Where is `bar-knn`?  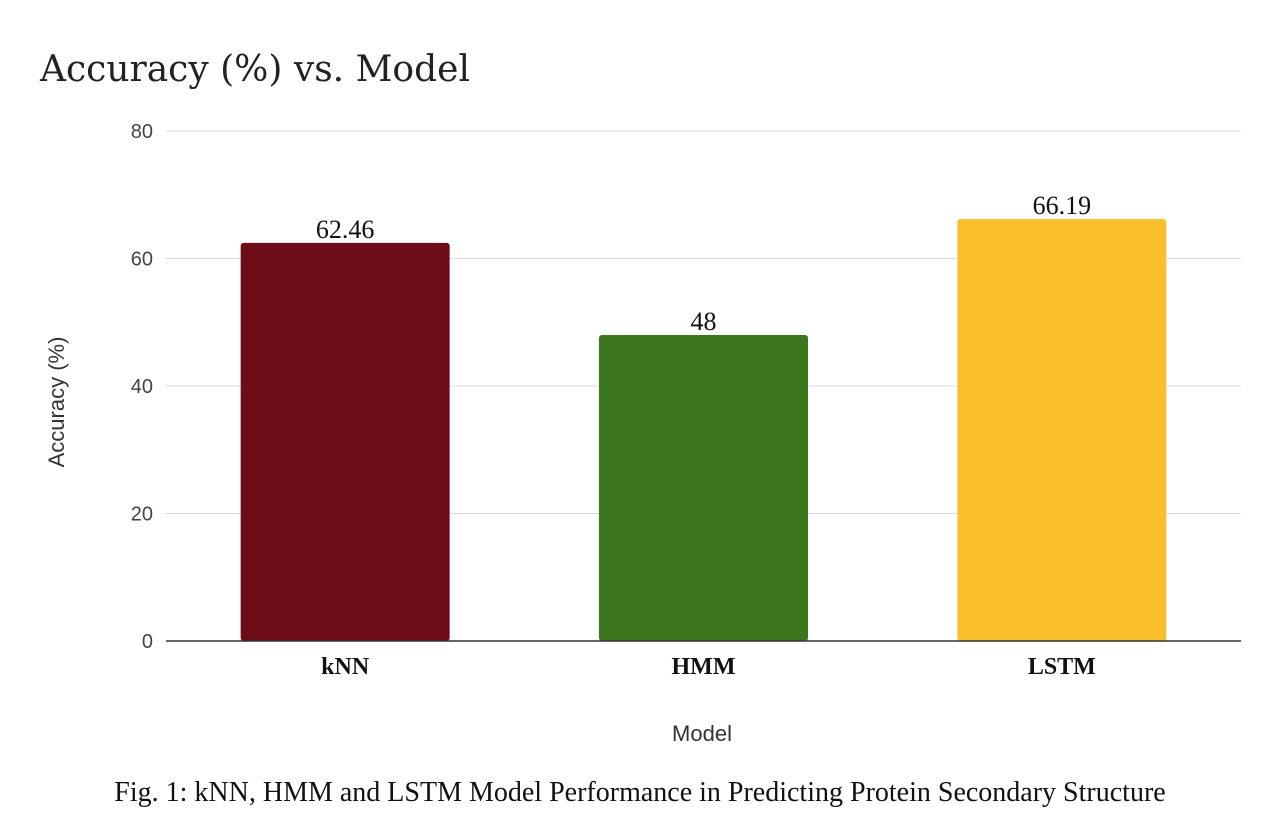 bar-knn is located at coordinates (345, 441).